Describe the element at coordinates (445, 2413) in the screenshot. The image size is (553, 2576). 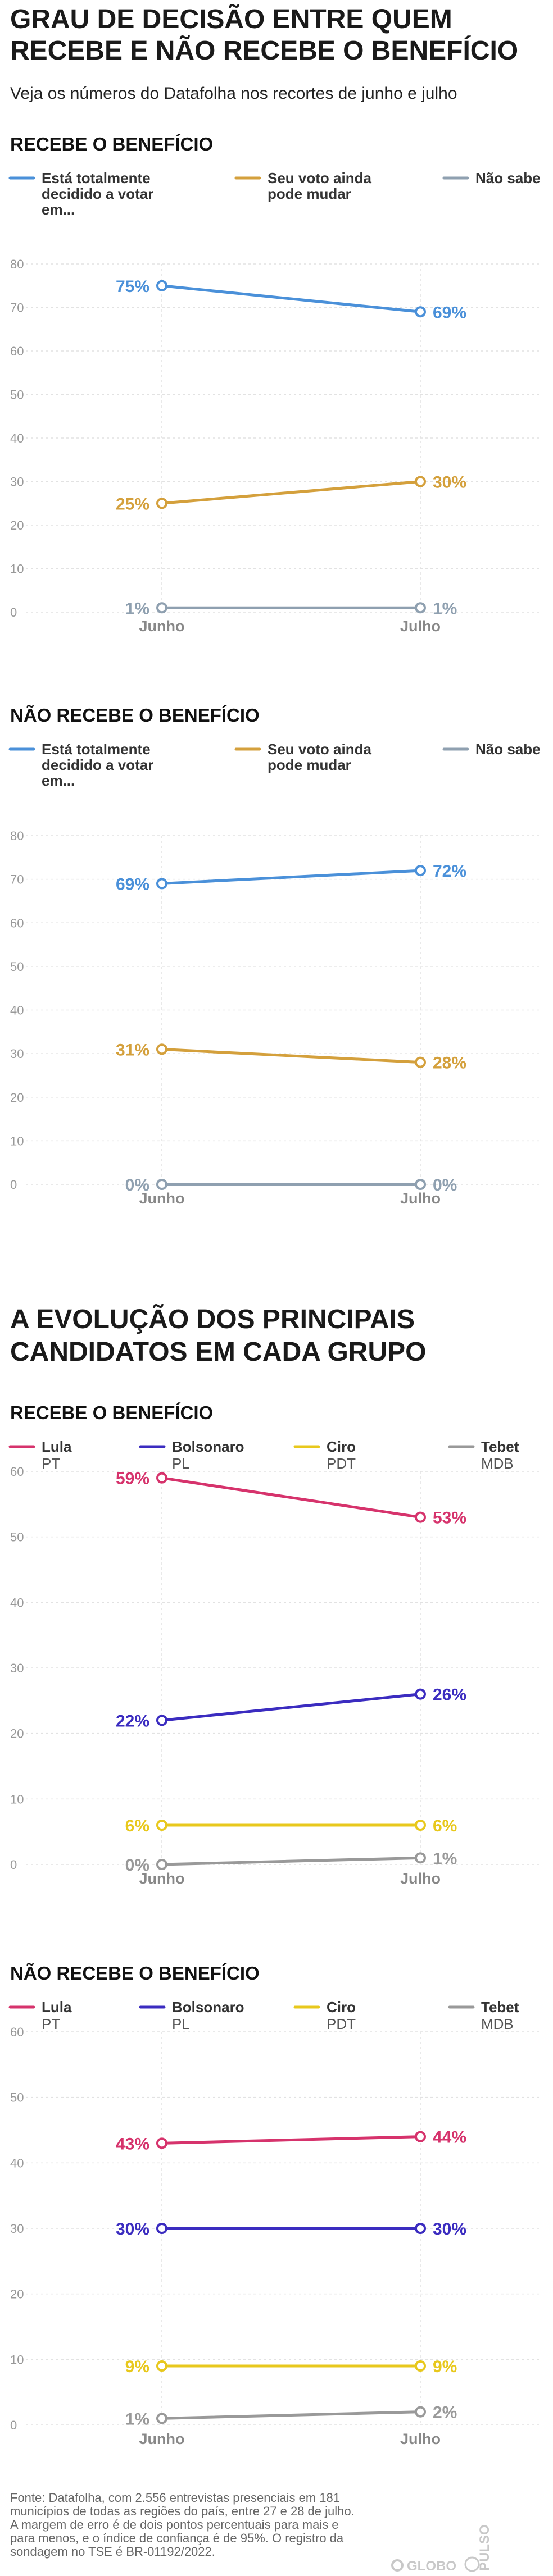
I see `data-label: 2%` at that location.